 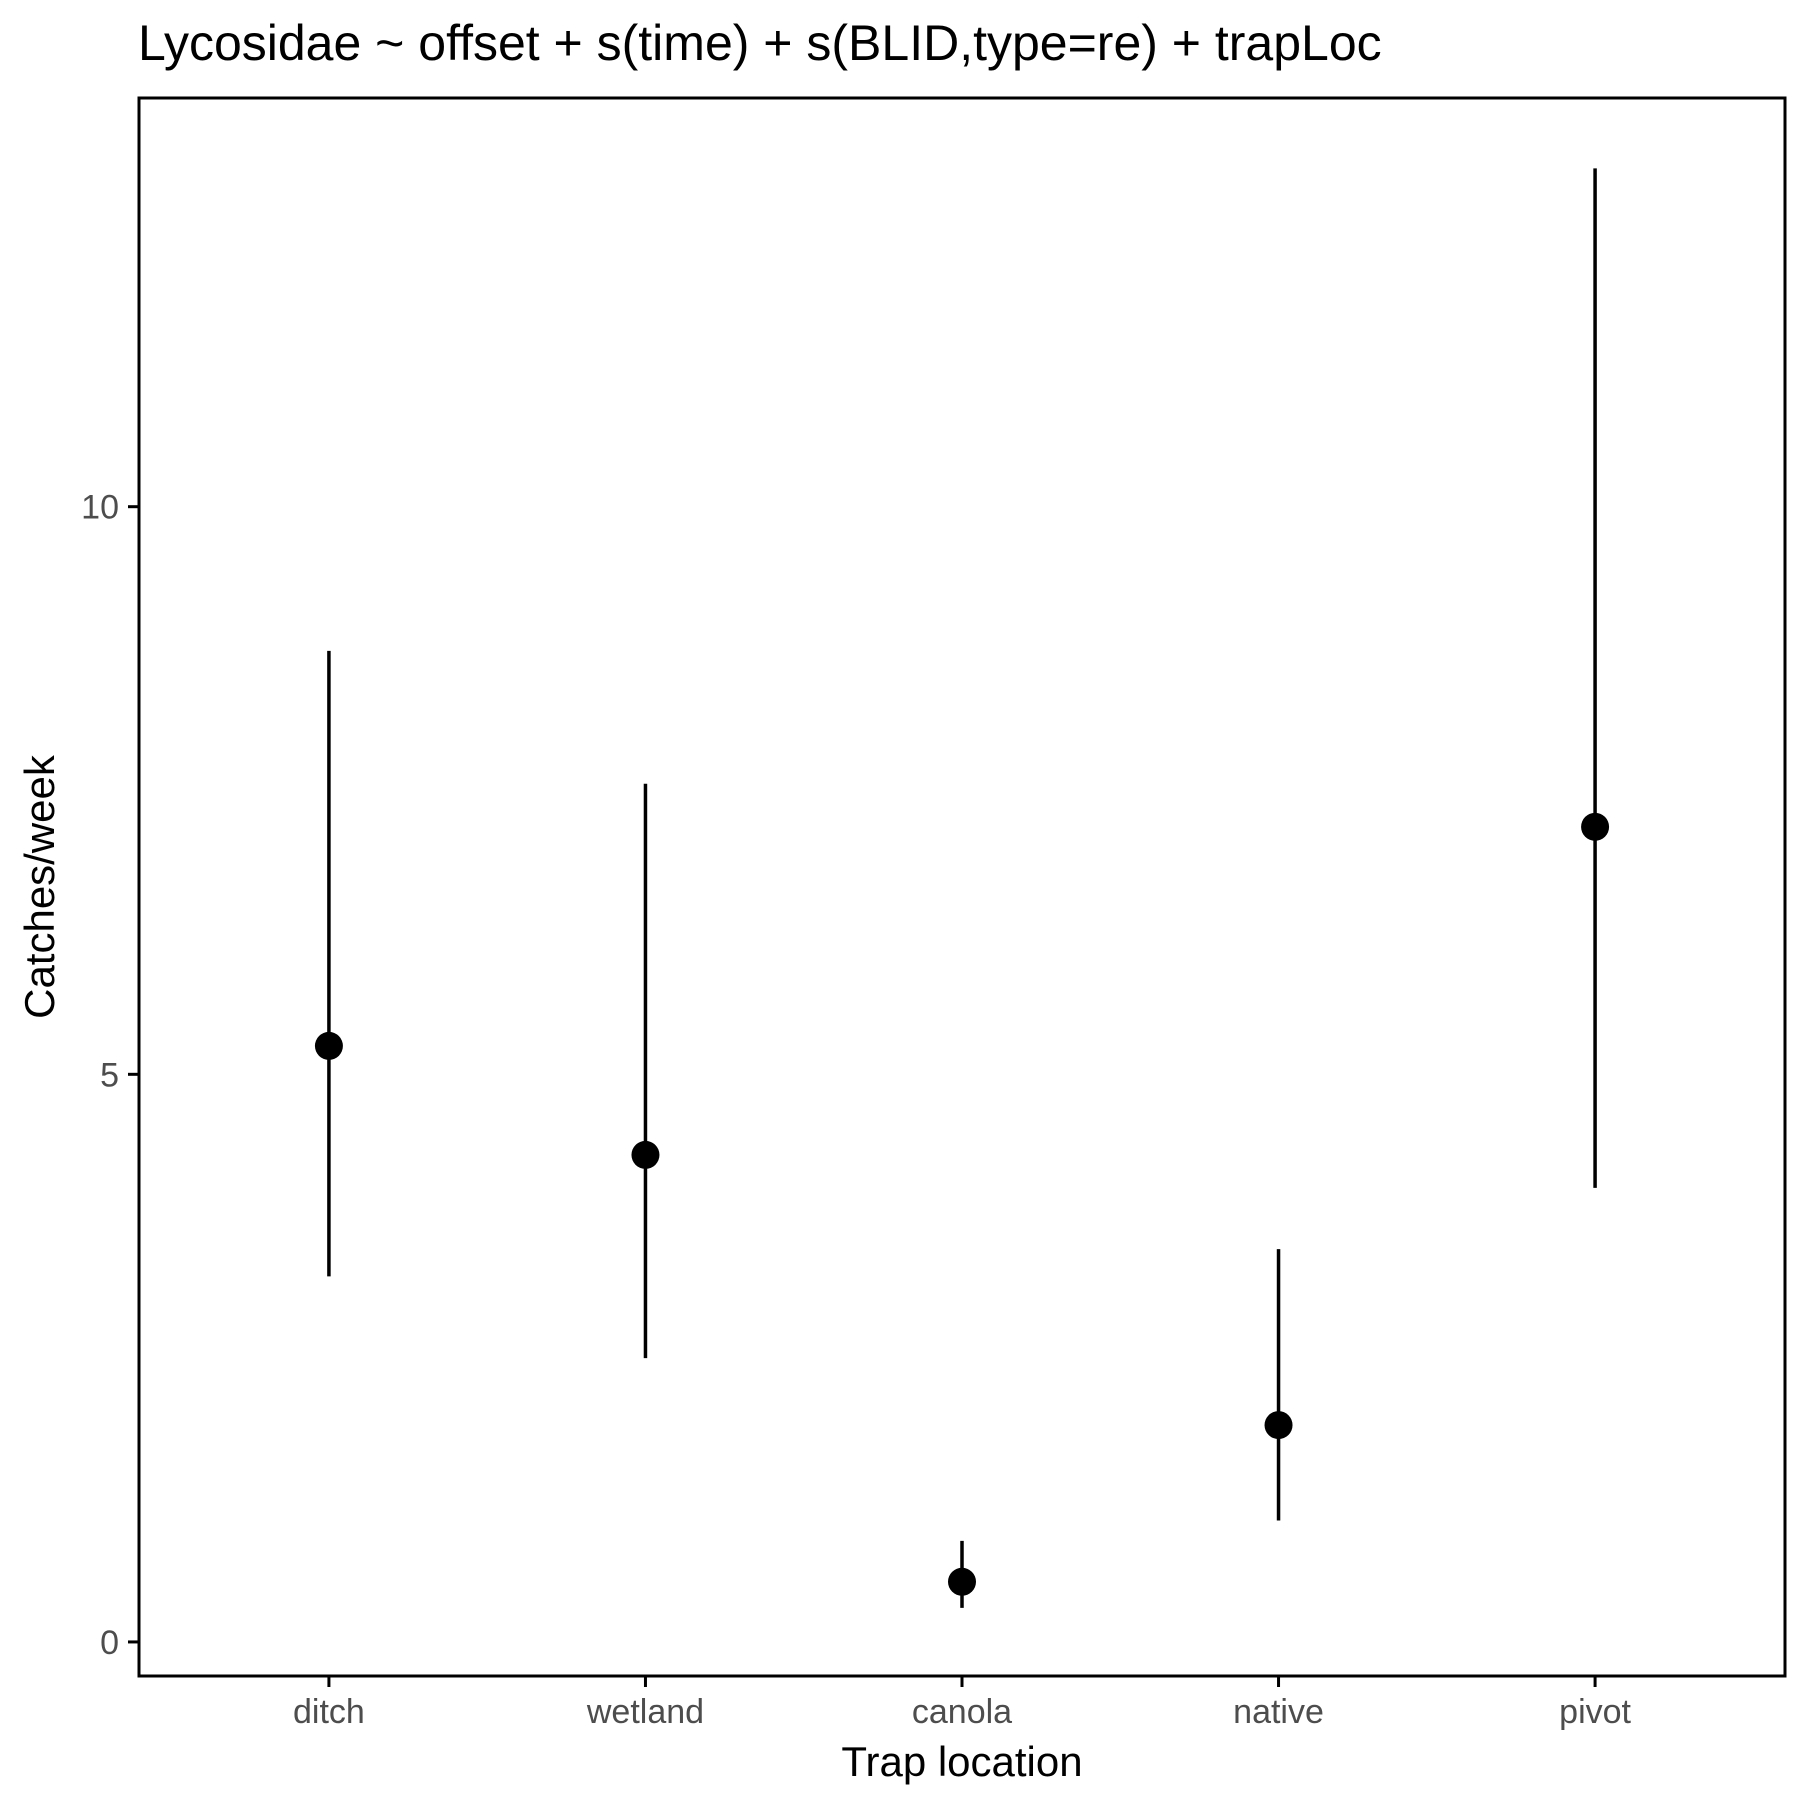 What do you see at coordinates (328, 1045) in the screenshot?
I see `point-ditch` at bounding box center [328, 1045].